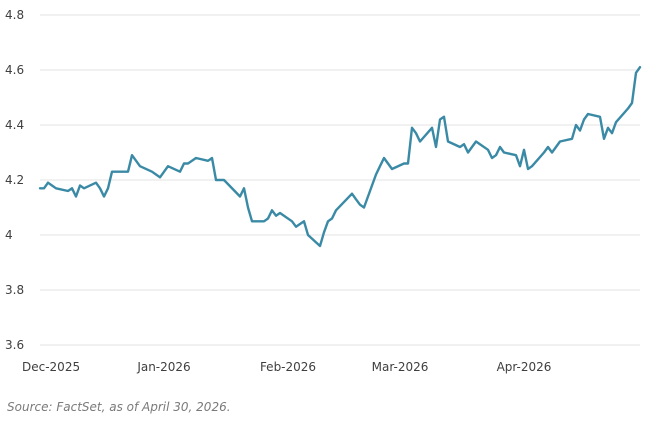 This screenshot has height=423, width=664. What do you see at coordinates (14, 345) in the screenshot?
I see `y-tick-label: 3.6` at bounding box center [14, 345].